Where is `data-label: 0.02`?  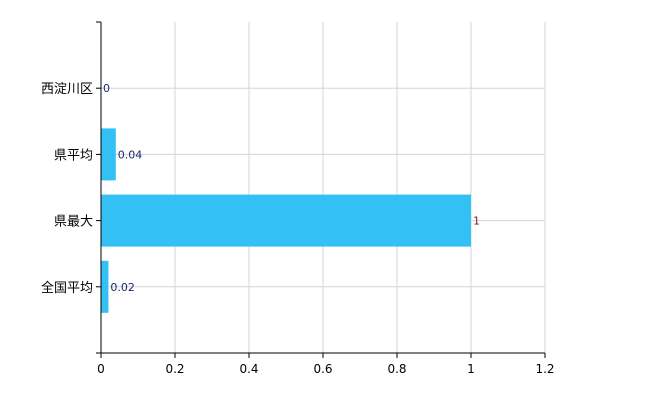 data-label: 0.02 is located at coordinates (122, 287).